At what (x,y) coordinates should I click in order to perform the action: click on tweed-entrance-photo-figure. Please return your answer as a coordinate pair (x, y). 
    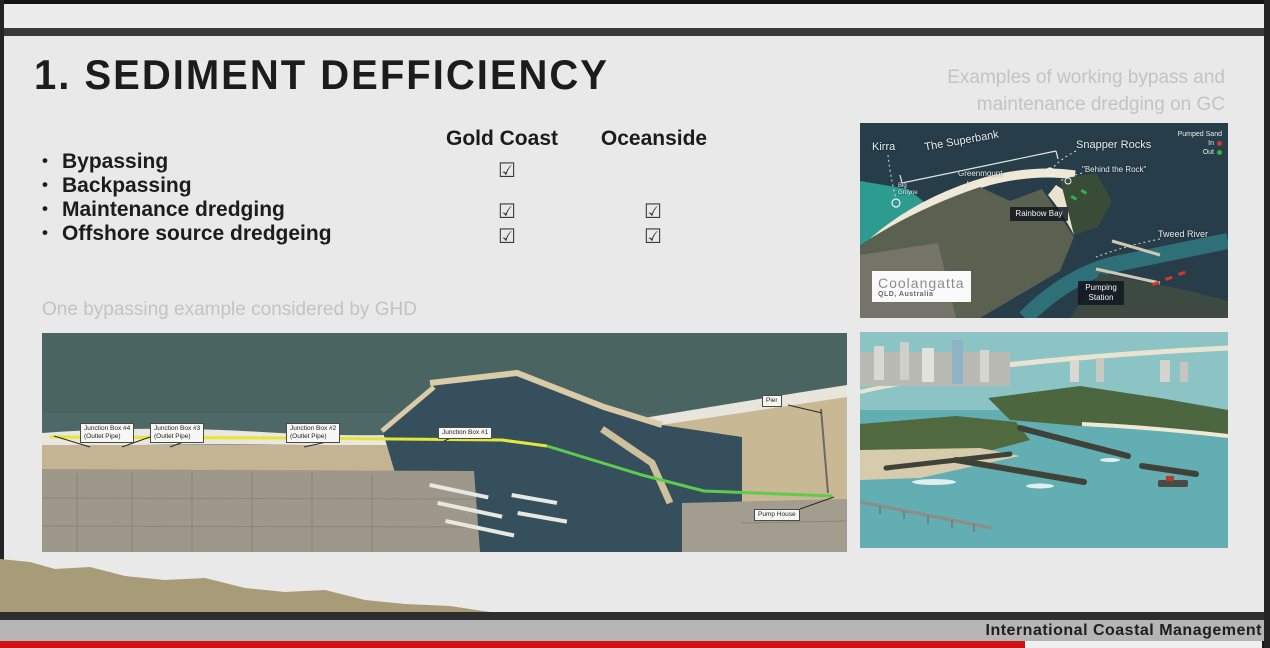
    Looking at the image, I should click on (1044, 440).